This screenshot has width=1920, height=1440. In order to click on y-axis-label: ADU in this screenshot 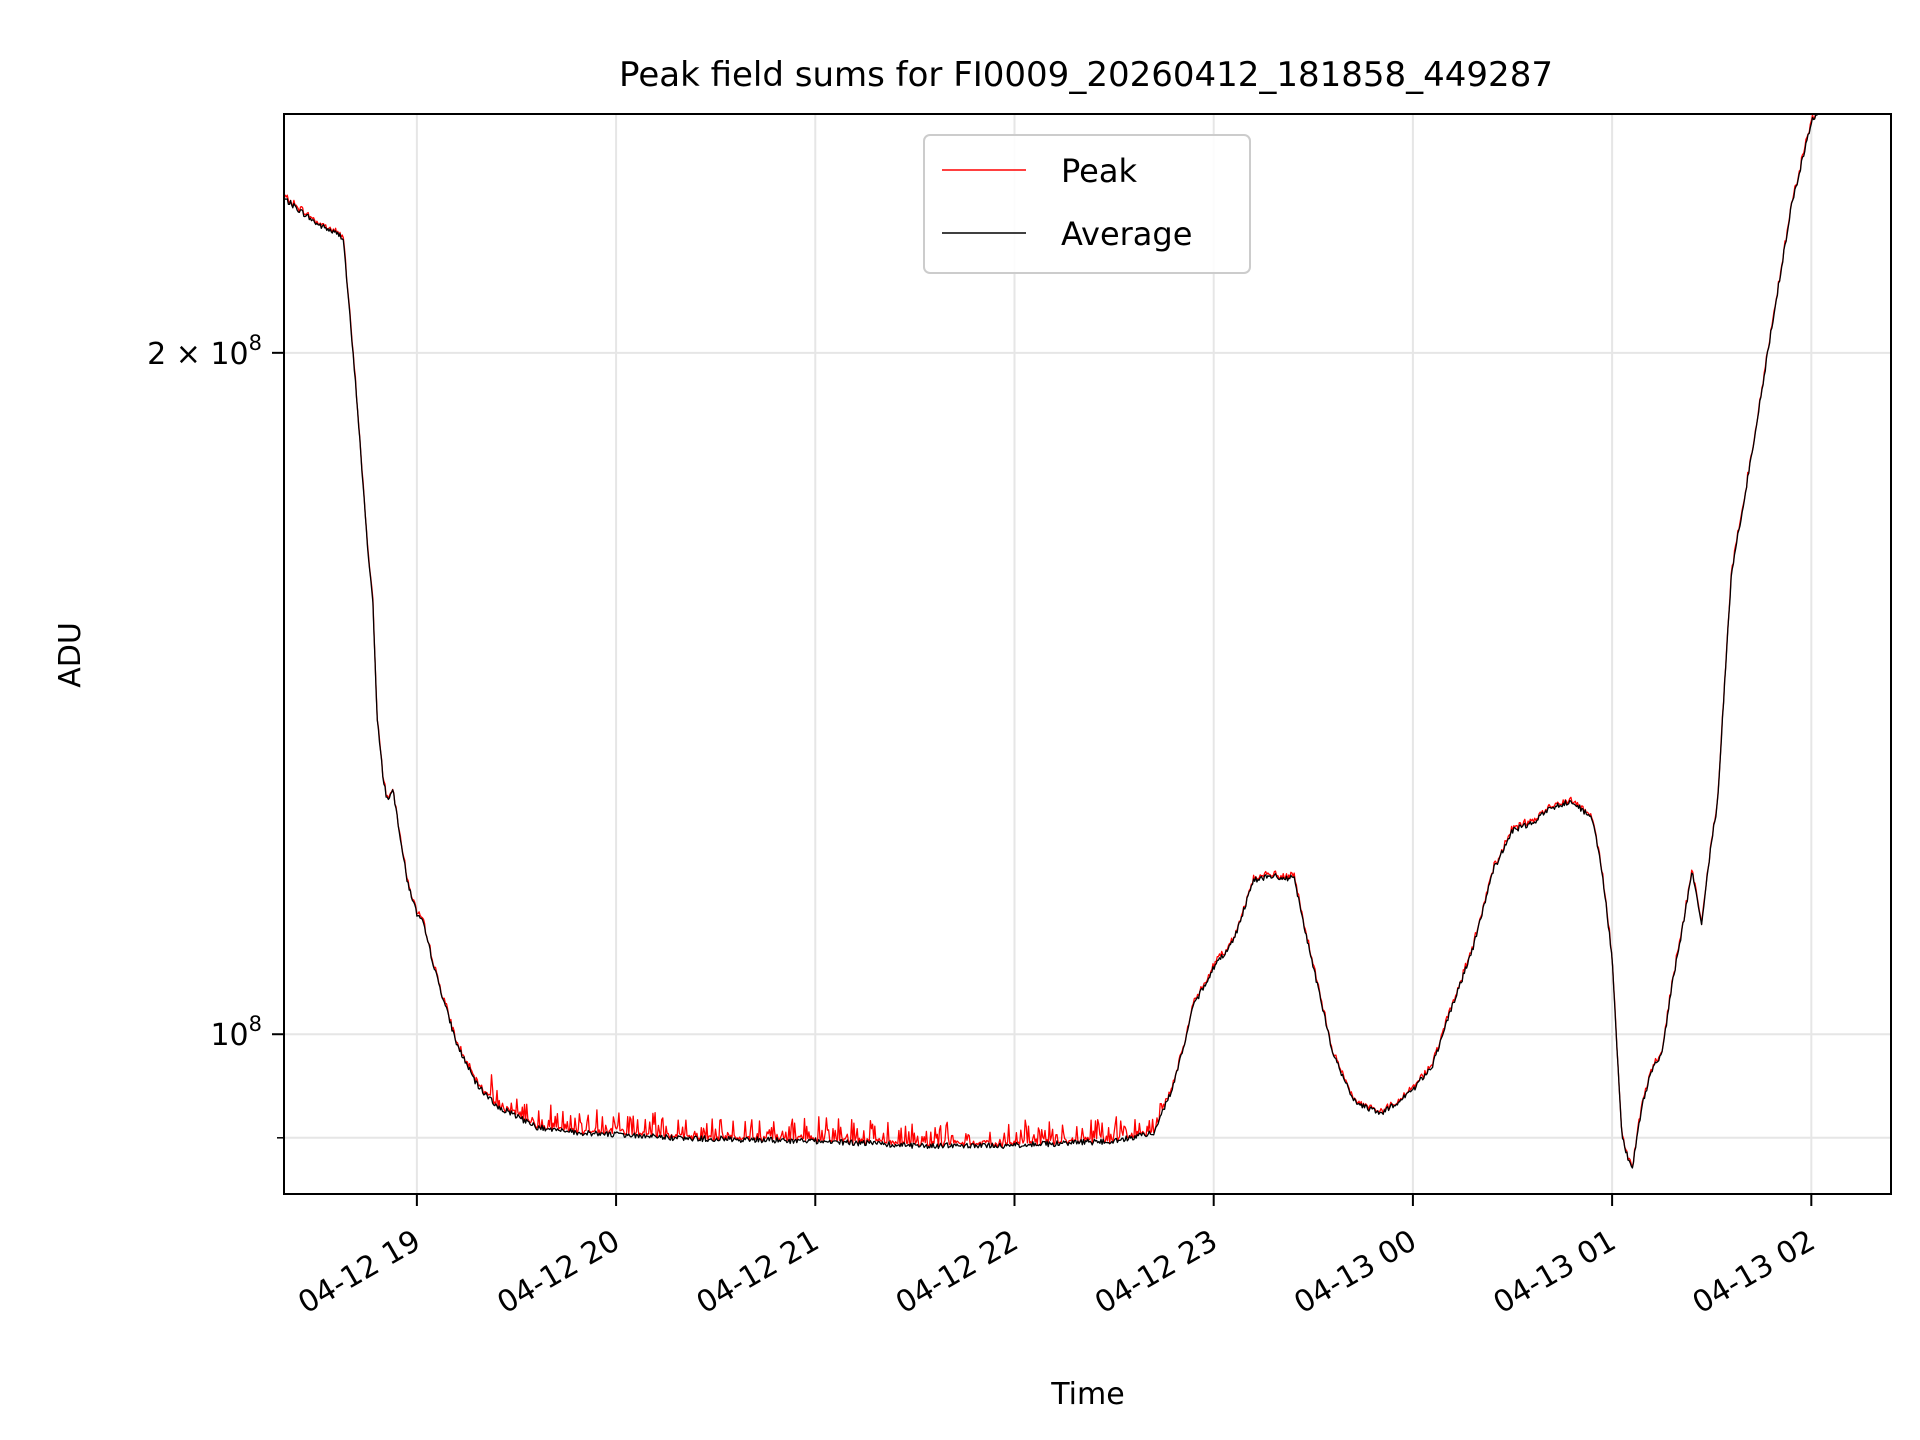, I will do `click(70, 655)`.